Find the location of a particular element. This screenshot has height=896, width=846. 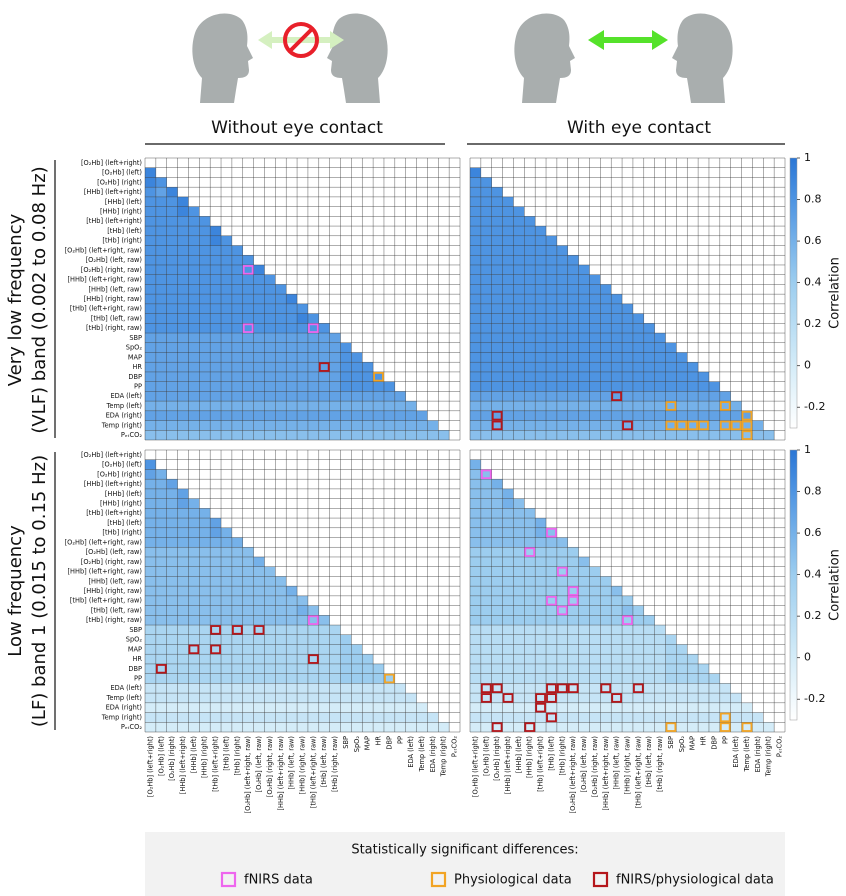

legend-swatch is located at coordinates (600, 879).